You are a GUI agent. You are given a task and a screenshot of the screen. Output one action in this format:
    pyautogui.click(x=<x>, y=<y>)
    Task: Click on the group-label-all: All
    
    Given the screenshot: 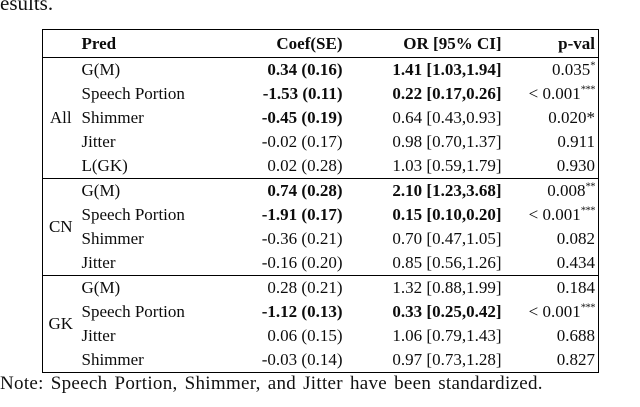 What is the action you would take?
    pyautogui.click(x=60, y=117)
    